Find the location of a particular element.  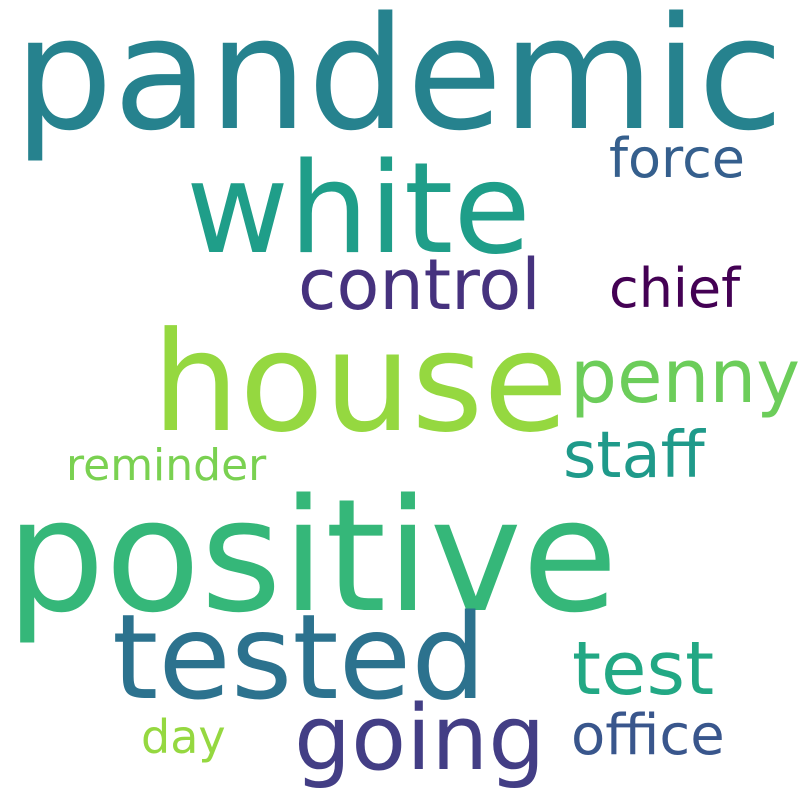

word-chief: chief is located at coordinates (675, 288).